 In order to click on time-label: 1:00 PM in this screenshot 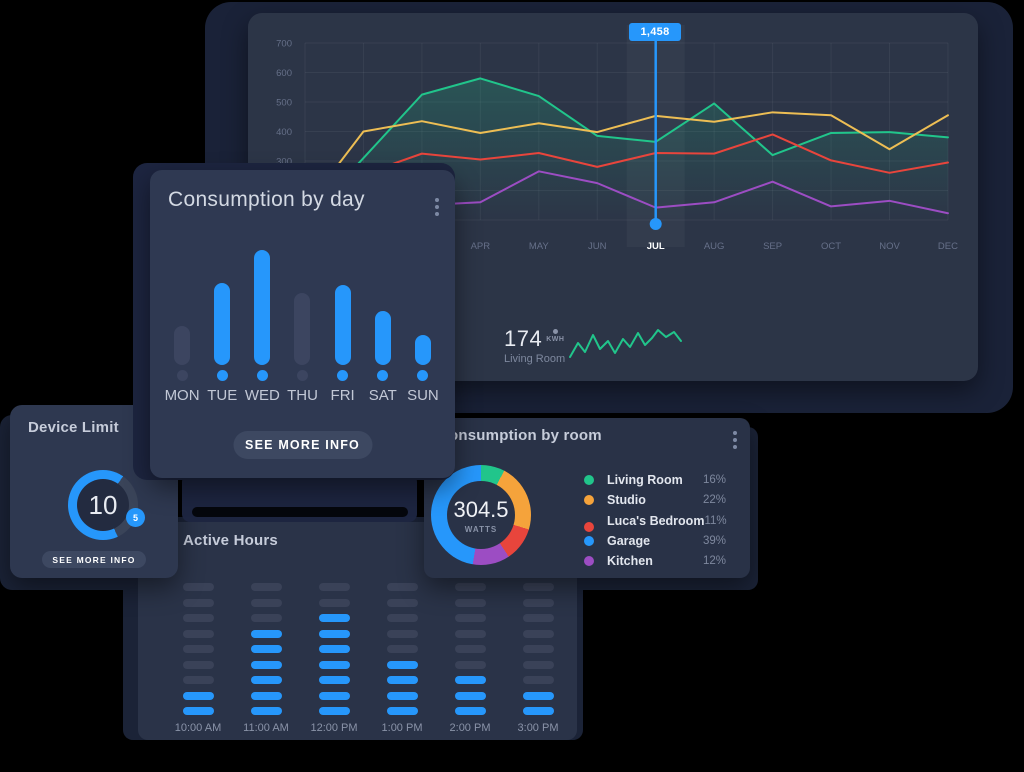, I will do `click(402, 728)`.